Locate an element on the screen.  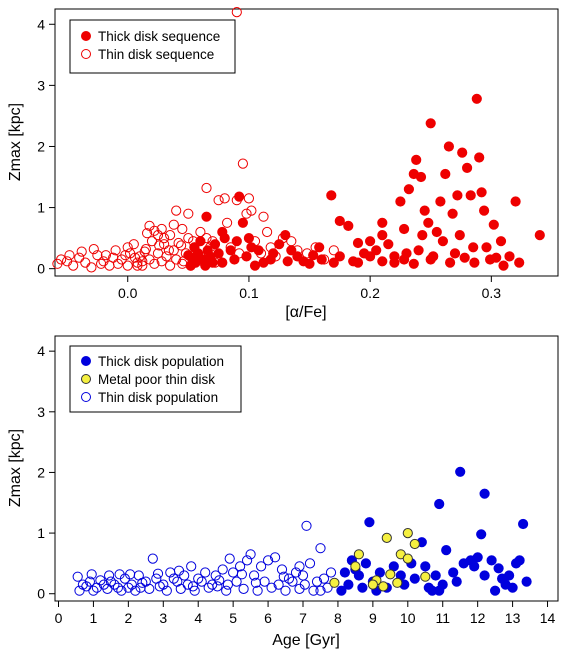
x-tick-label: 0.2 is located at coordinates (370, 293).